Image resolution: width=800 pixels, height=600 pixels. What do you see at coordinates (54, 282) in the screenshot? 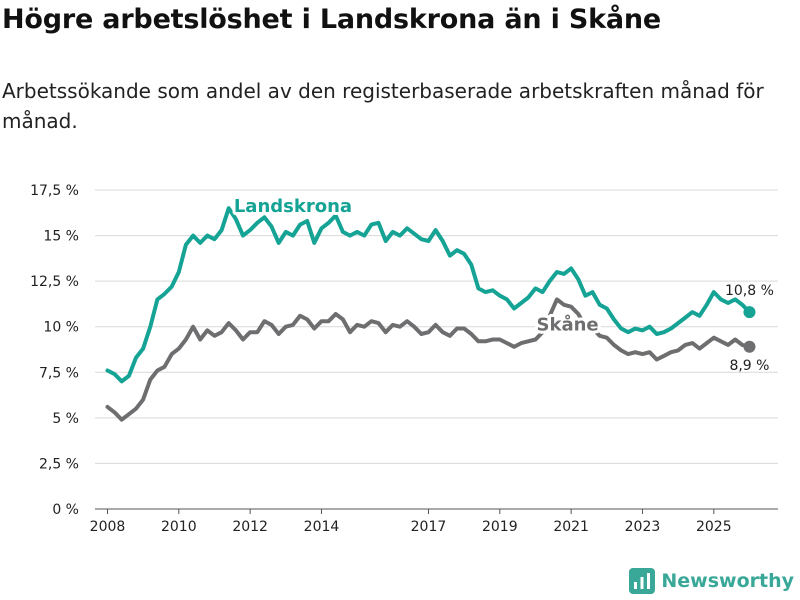
I see `y-tick-label: 12,5 %` at bounding box center [54, 282].